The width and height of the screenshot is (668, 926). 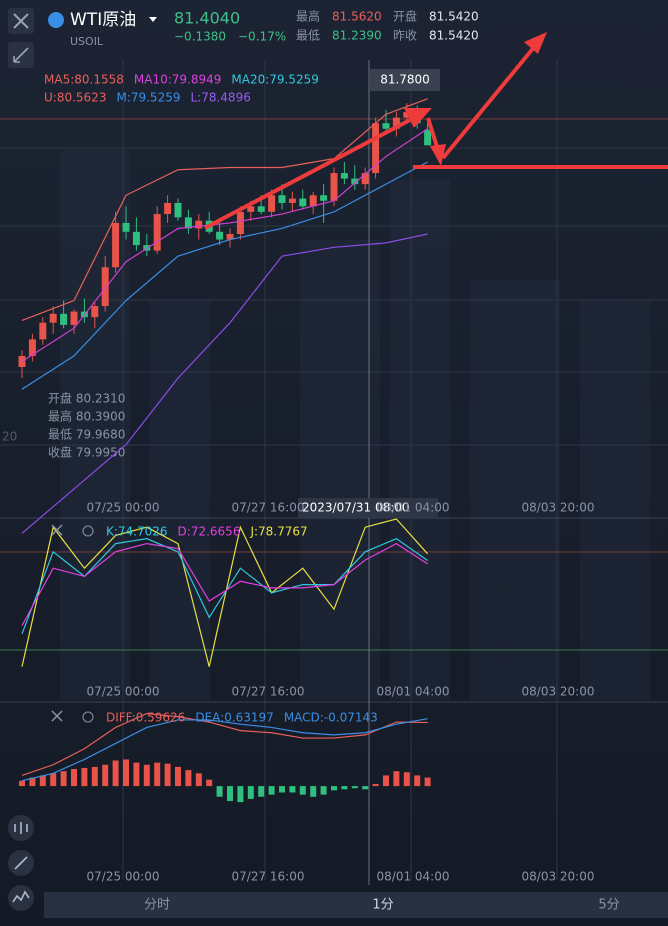 What do you see at coordinates (209, 532) in the screenshot?
I see `legend-entry: D:72.6656` at bounding box center [209, 532].